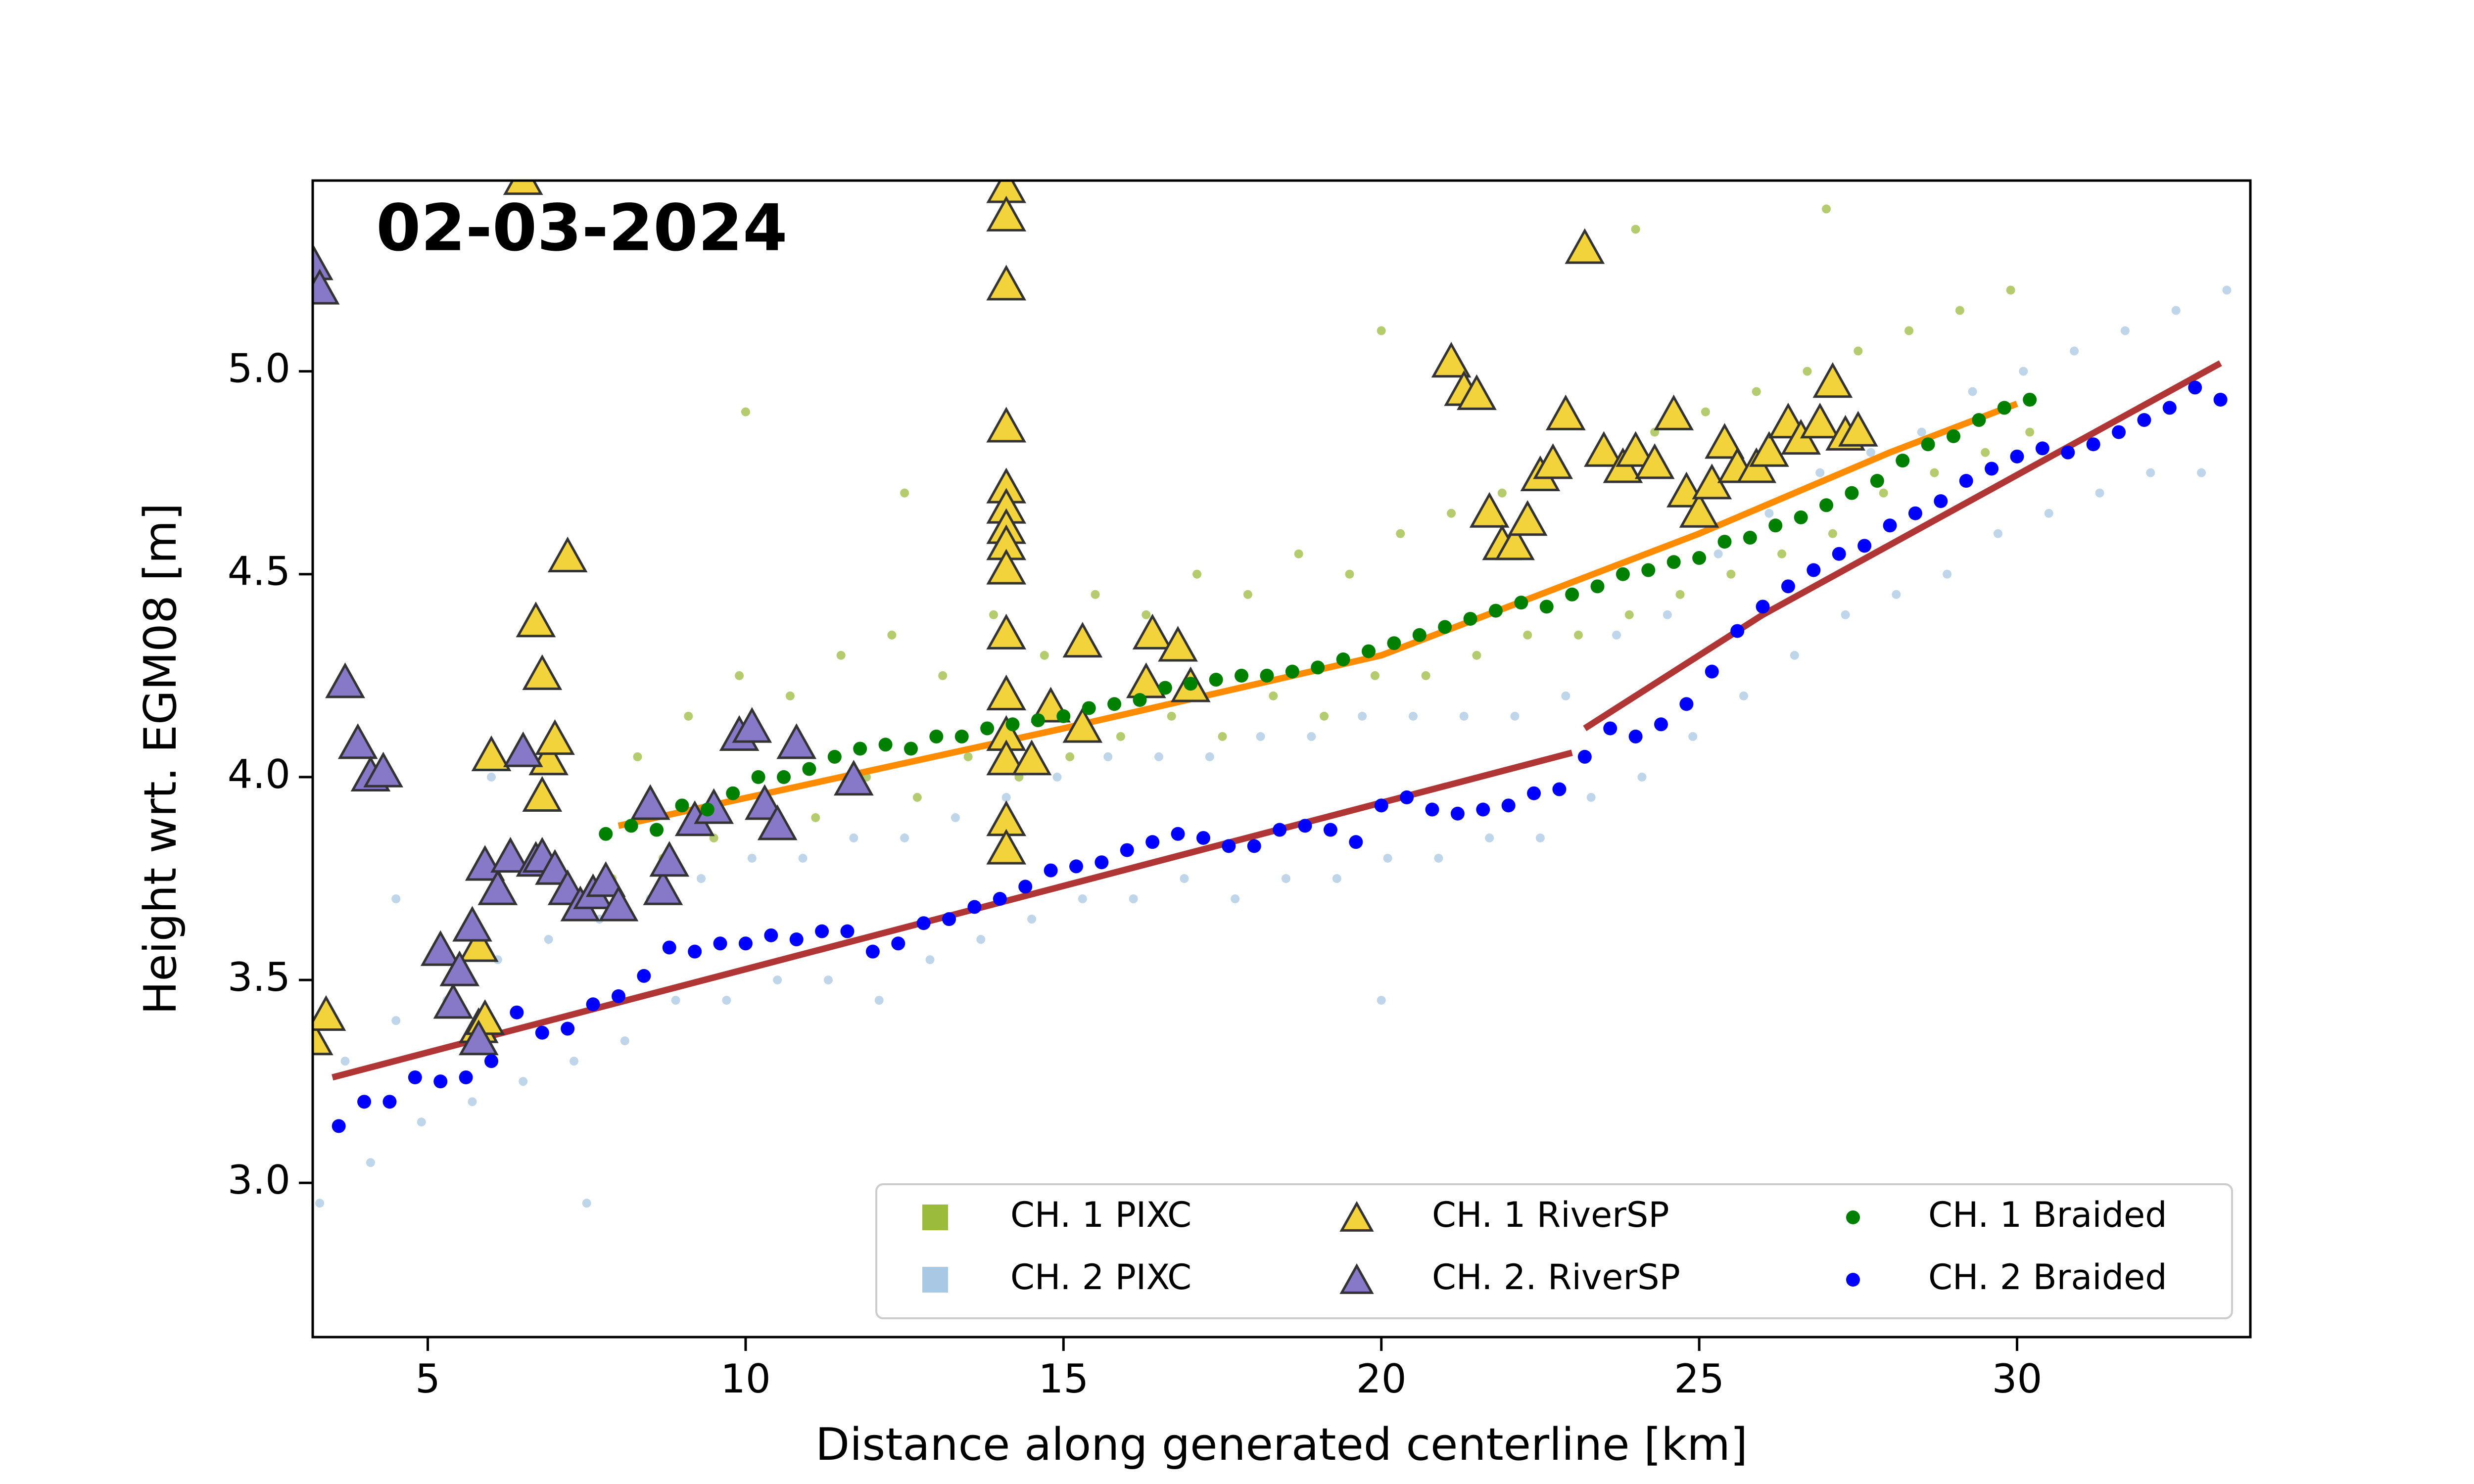  Describe the element at coordinates (259, 572) in the screenshot. I see `y-tick-label: 4.5` at that location.